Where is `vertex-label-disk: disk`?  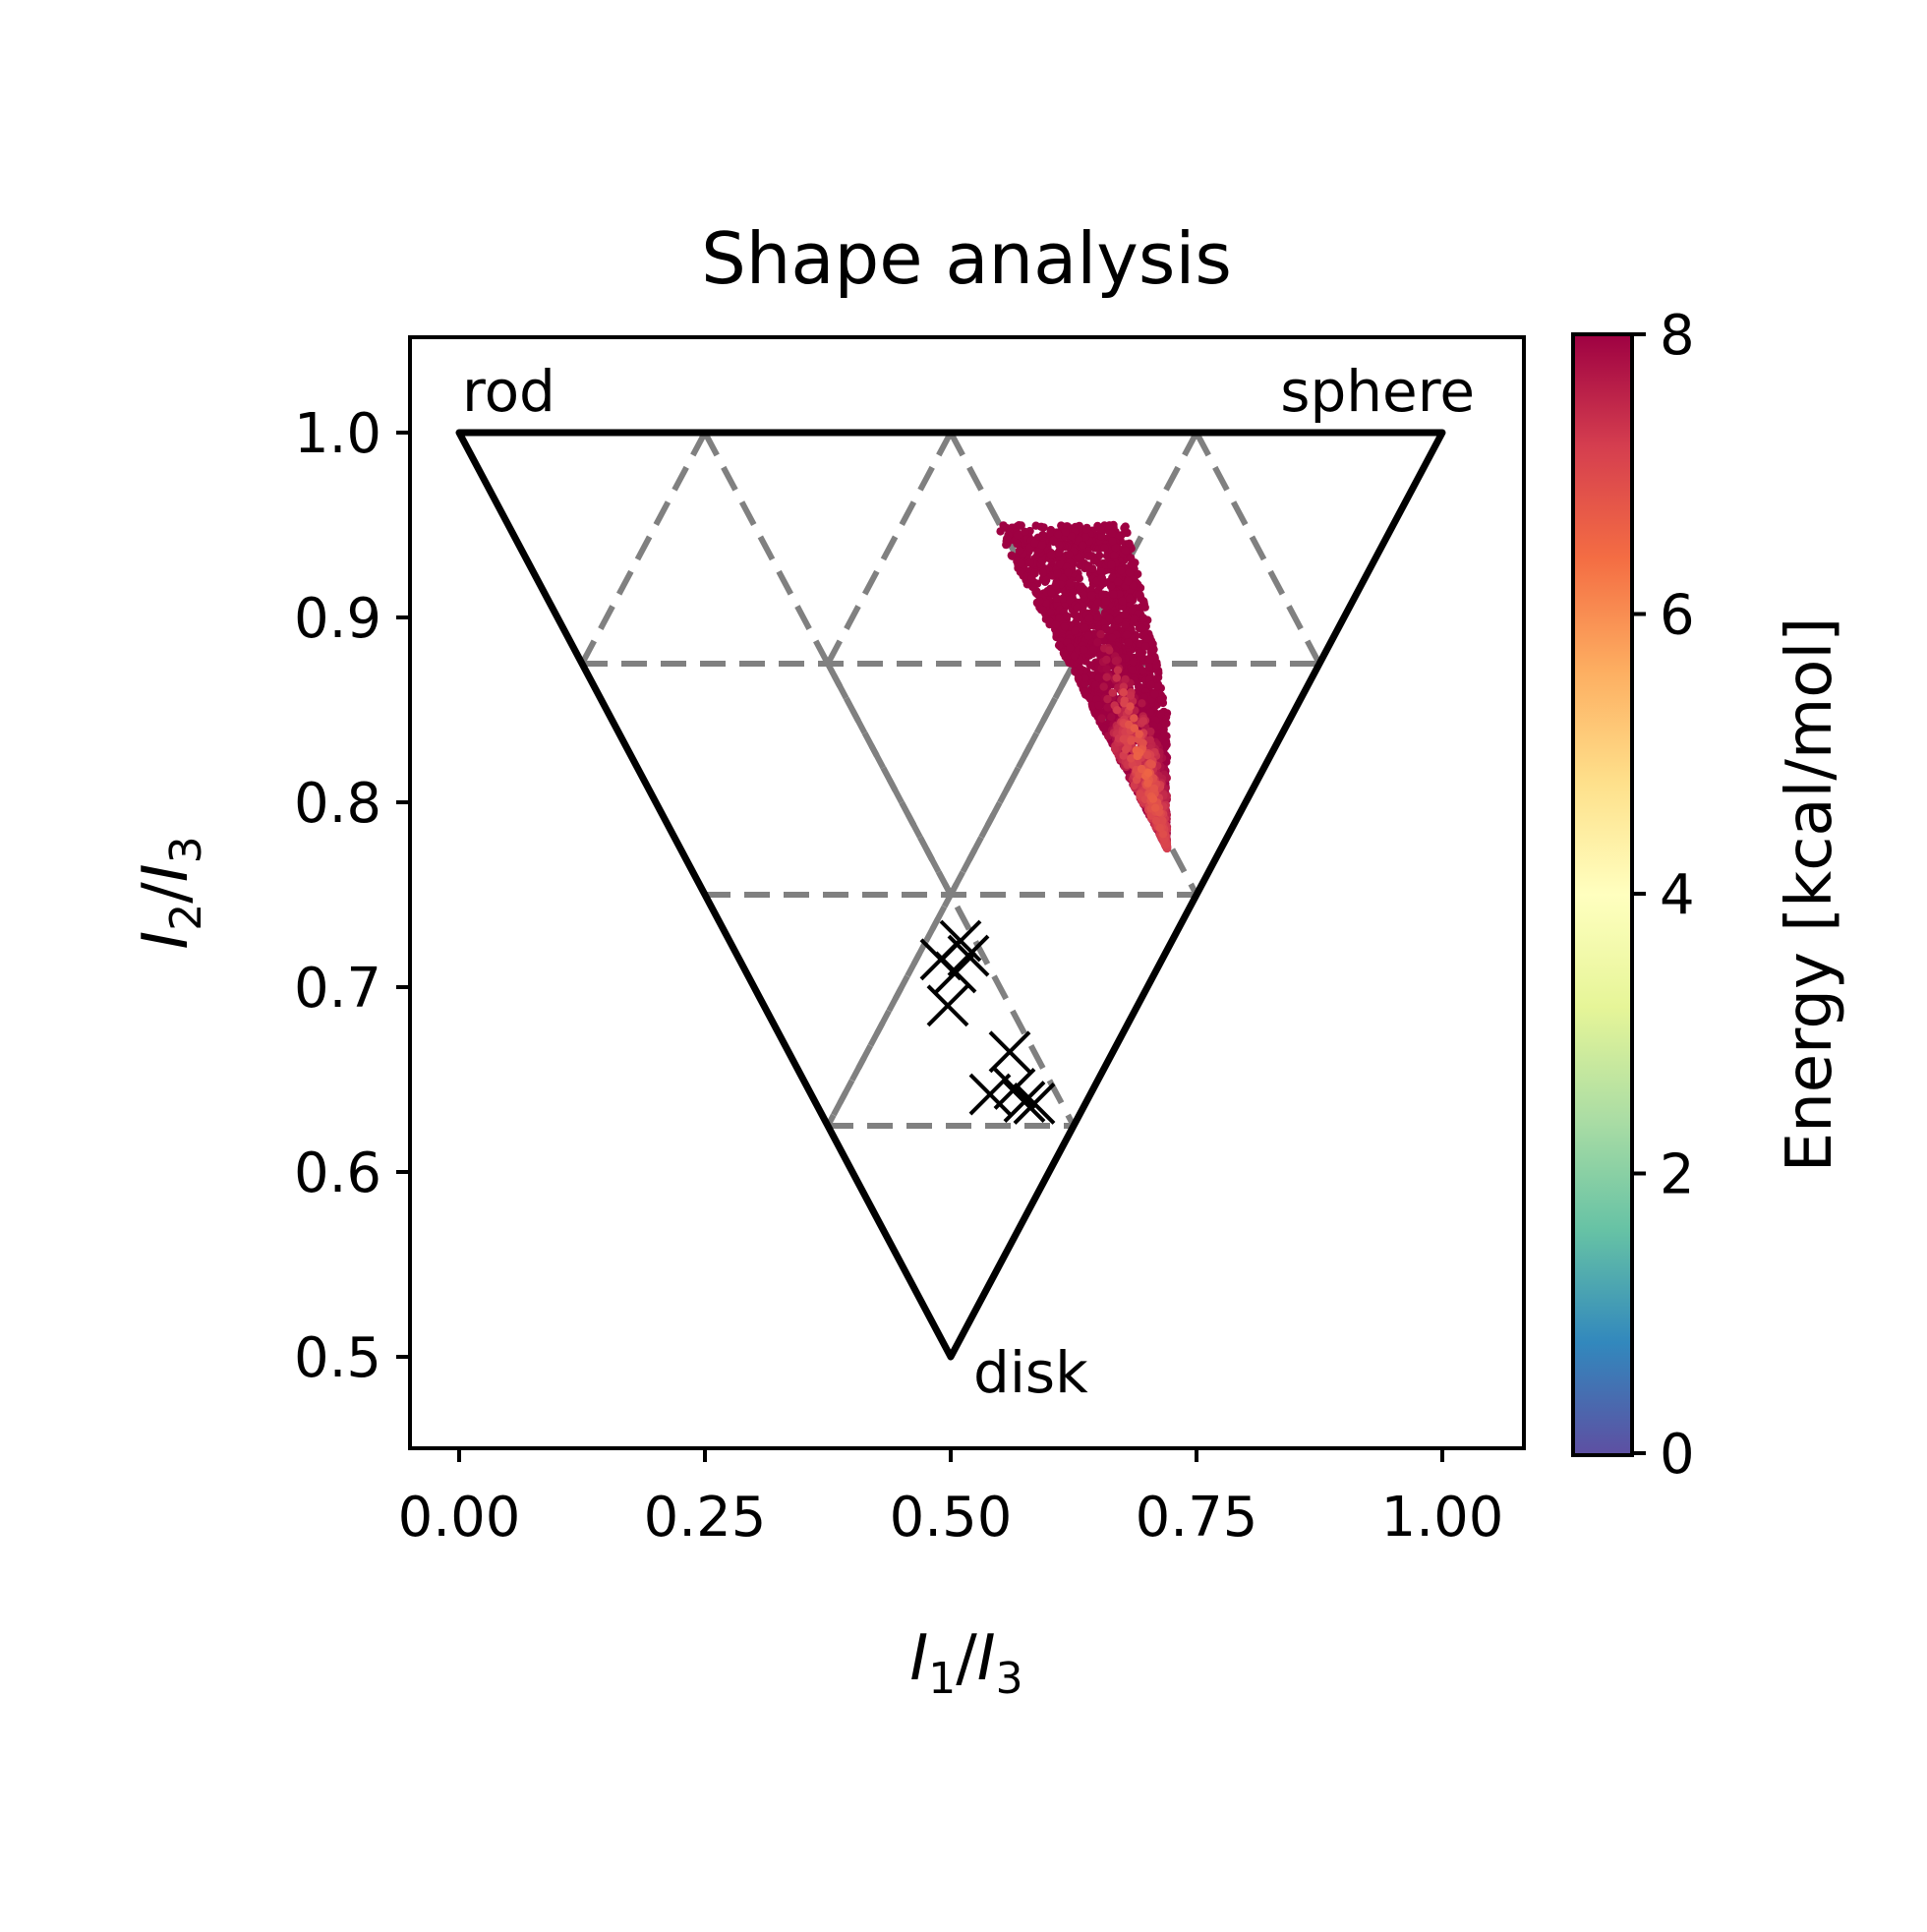
vertex-label-disk: disk is located at coordinates (1030, 1372).